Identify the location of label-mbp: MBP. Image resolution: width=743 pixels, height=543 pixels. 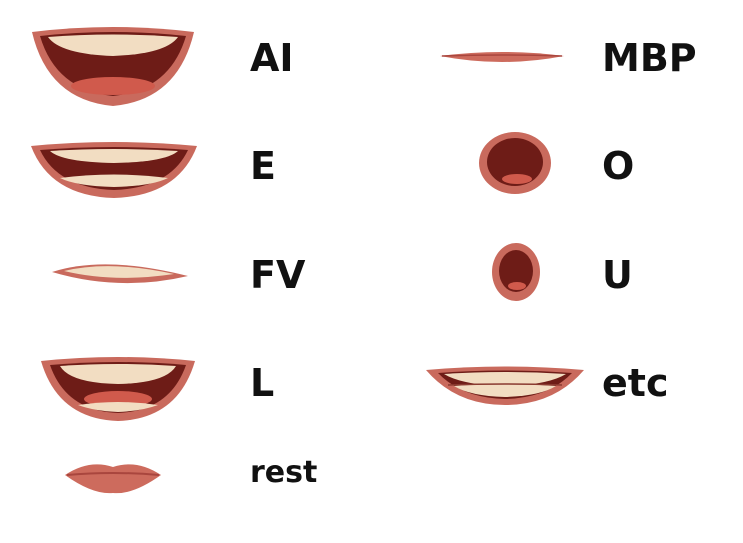
(649, 58).